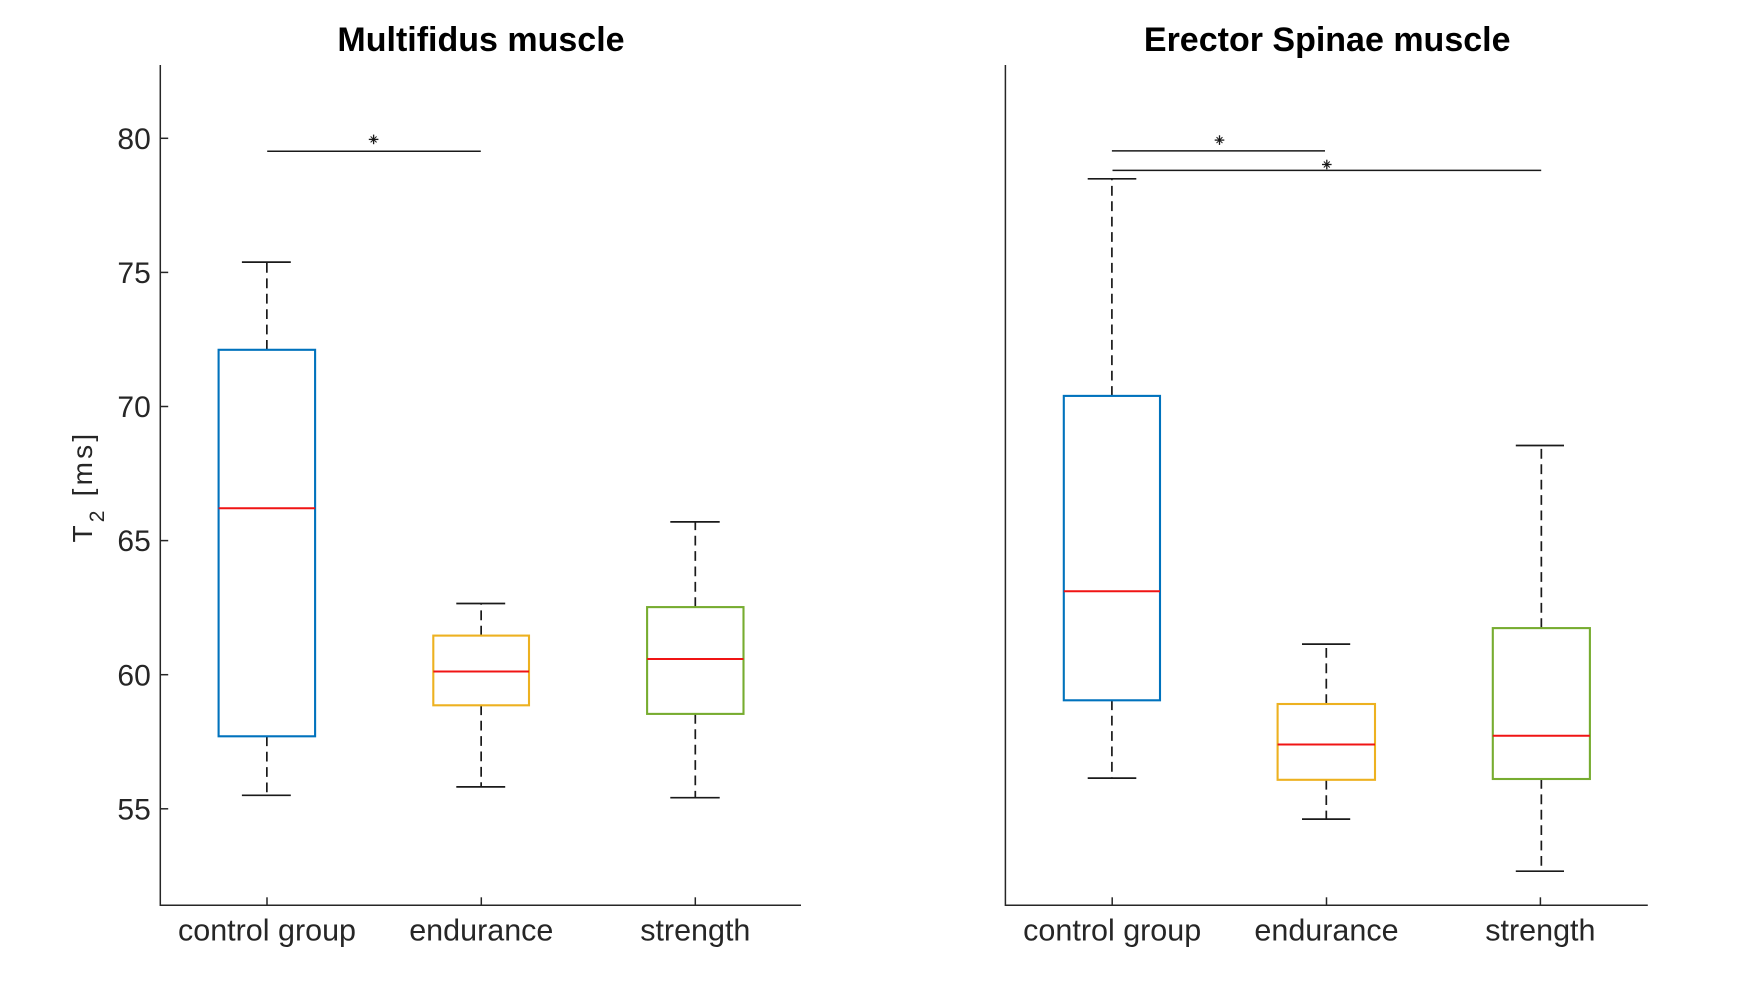 Image resolution: width=1746 pixels, height=992 pixels. I want to click on svg-text: 60, so click(133, 675).